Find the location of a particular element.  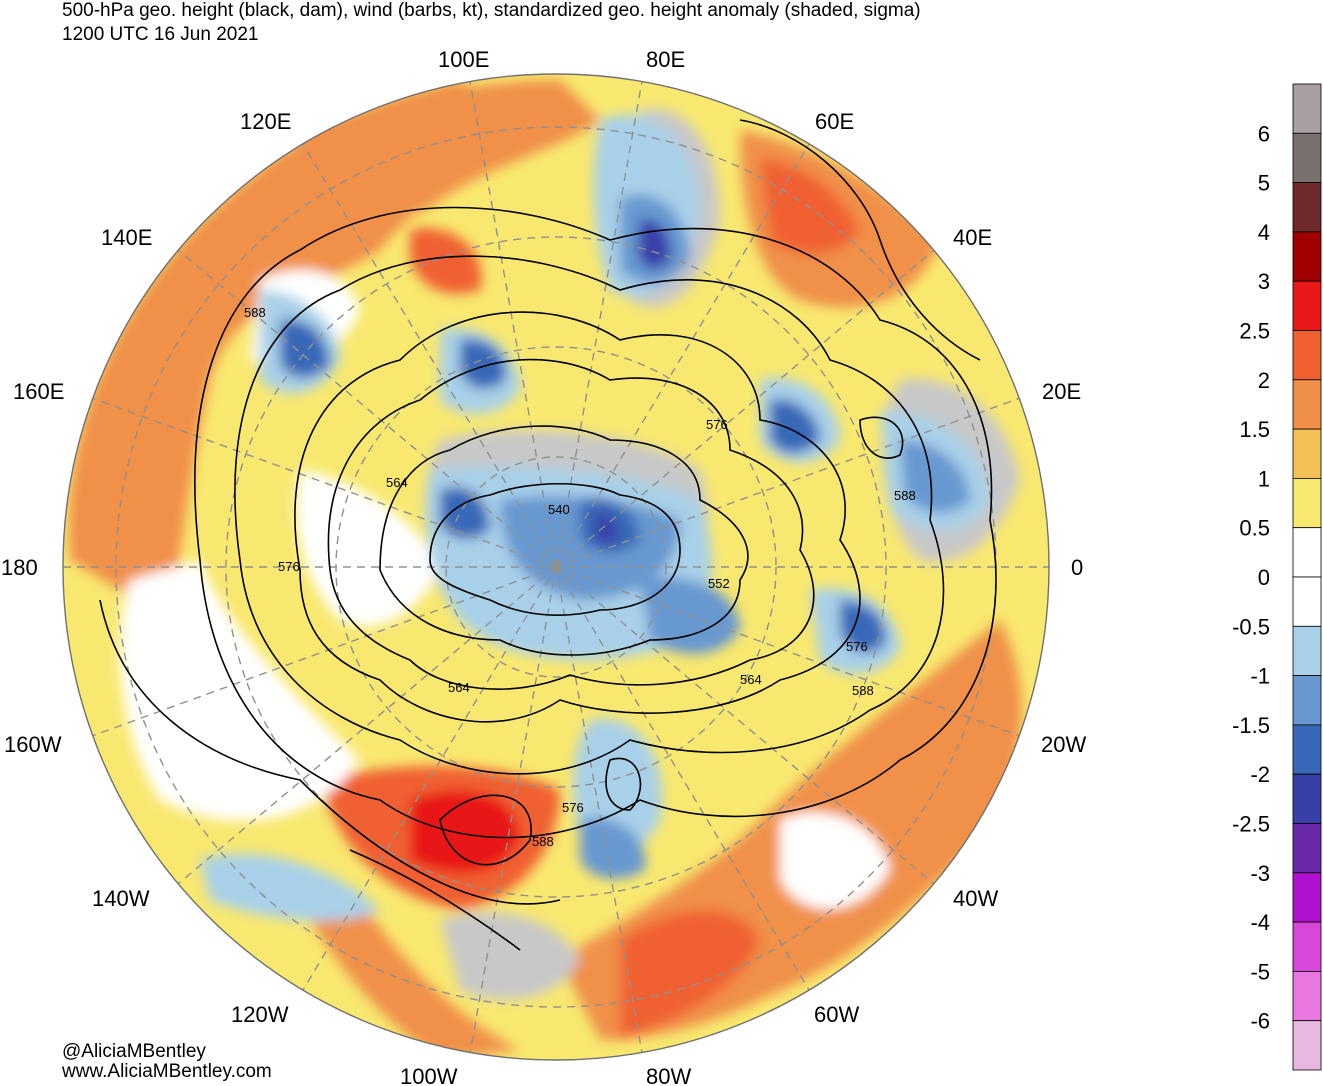

lon-label-80e: 80E is located at coordinates (665, 59).